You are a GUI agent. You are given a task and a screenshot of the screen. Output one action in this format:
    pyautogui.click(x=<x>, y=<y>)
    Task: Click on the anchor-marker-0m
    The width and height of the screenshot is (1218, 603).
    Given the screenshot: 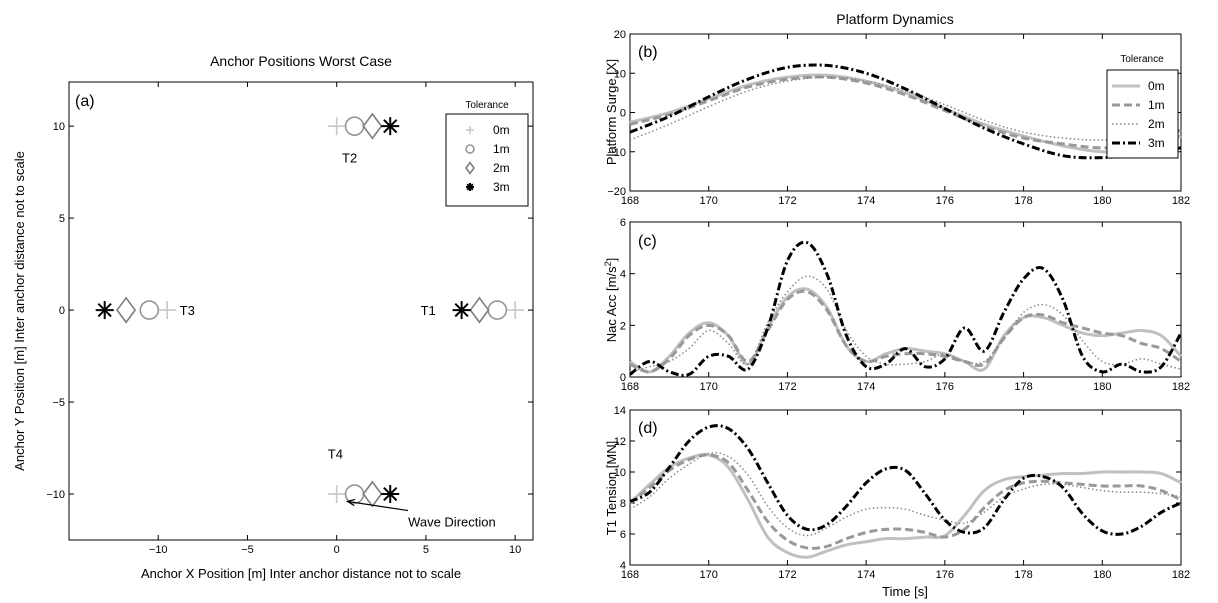 What is the action you would take?
    pyautogui.click(x=167, y=310)
    